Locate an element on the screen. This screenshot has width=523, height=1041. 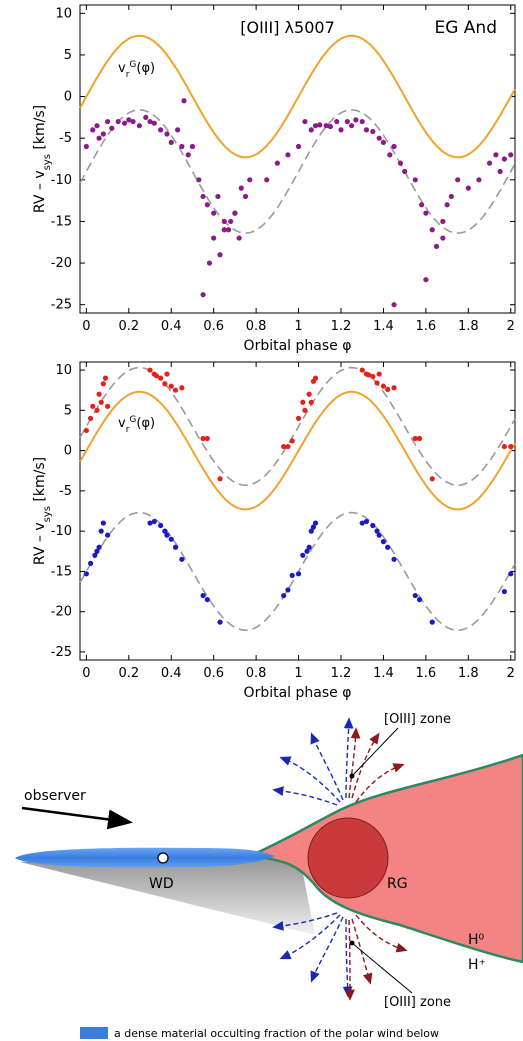
x-tick-label: 1.6 is located at coordinates (426, 673).